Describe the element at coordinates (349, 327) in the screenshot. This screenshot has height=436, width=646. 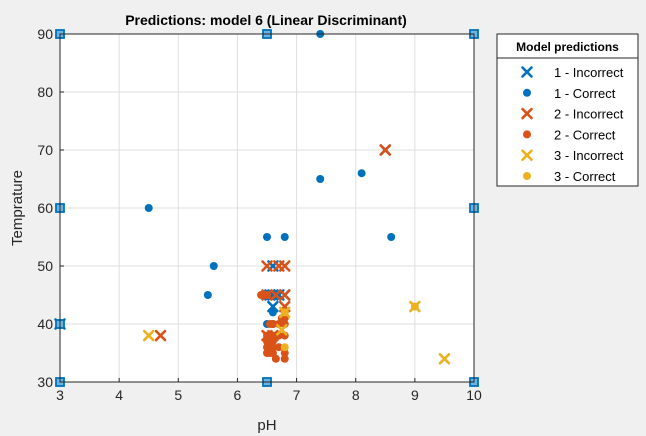
I see `series-3-correct` at that location.